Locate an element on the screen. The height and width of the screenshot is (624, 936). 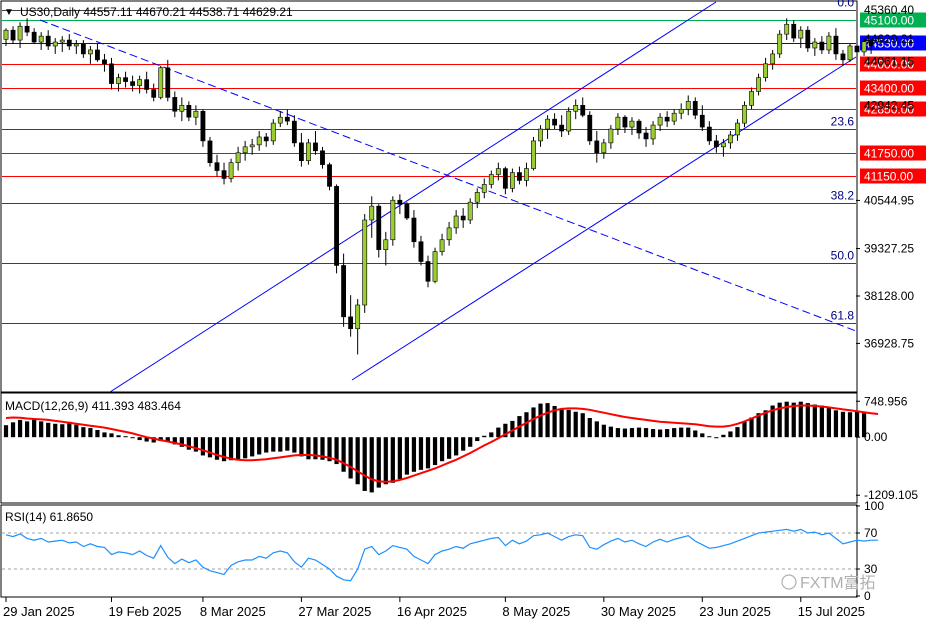
price-tick-label: 36928.75 is located at coordinates (889, 343).